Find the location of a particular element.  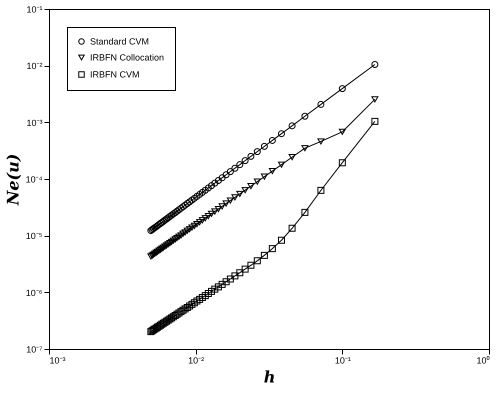

y-tick-label: 10⁻² is located at coordinates (34, 66).